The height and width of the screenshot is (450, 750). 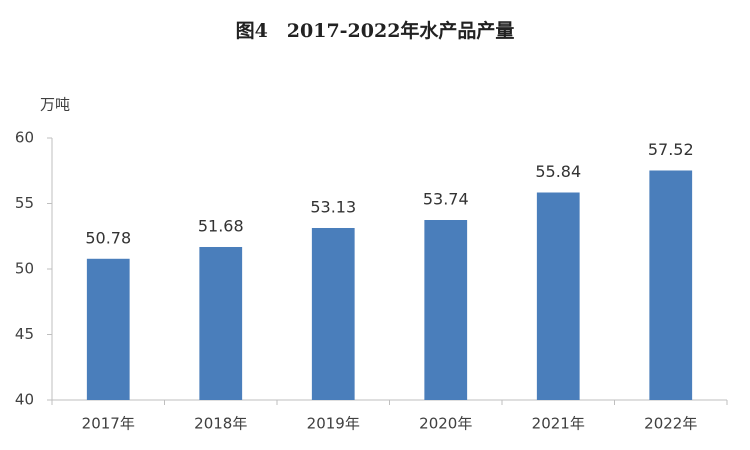 I want to click on x-tick-label: 2020年, so click(x=445, y=424).